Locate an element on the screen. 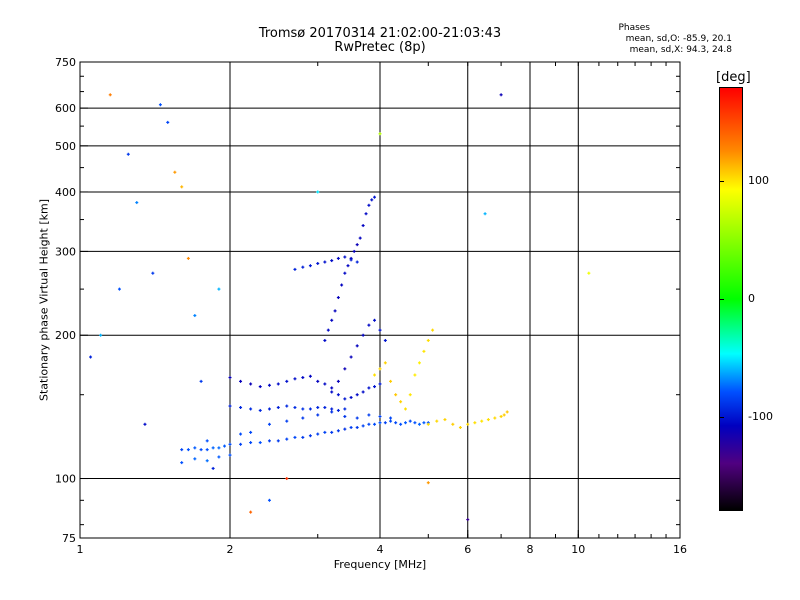  x-tick-label: 10 is located at coordinates (578, 549).